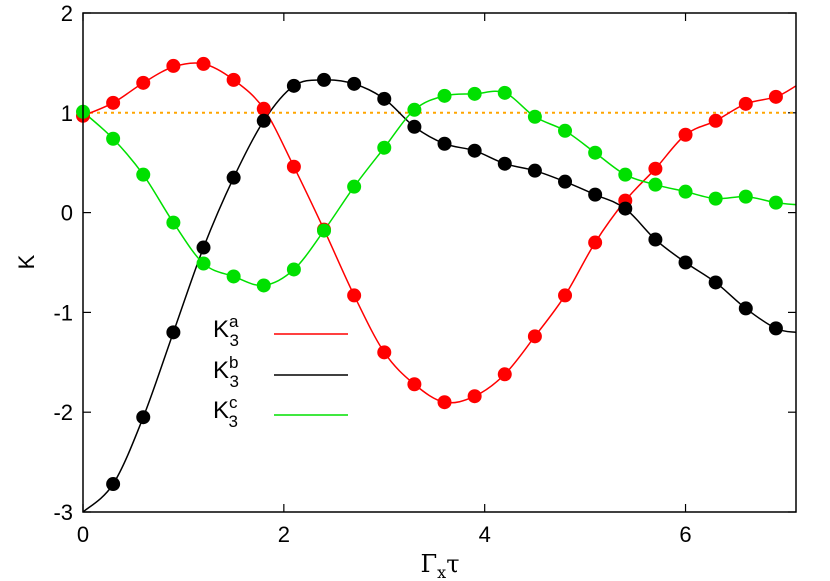  Describe the element at coordinates (233, 402) in the screenshot. I see `legend-label-sup: c` at that location.